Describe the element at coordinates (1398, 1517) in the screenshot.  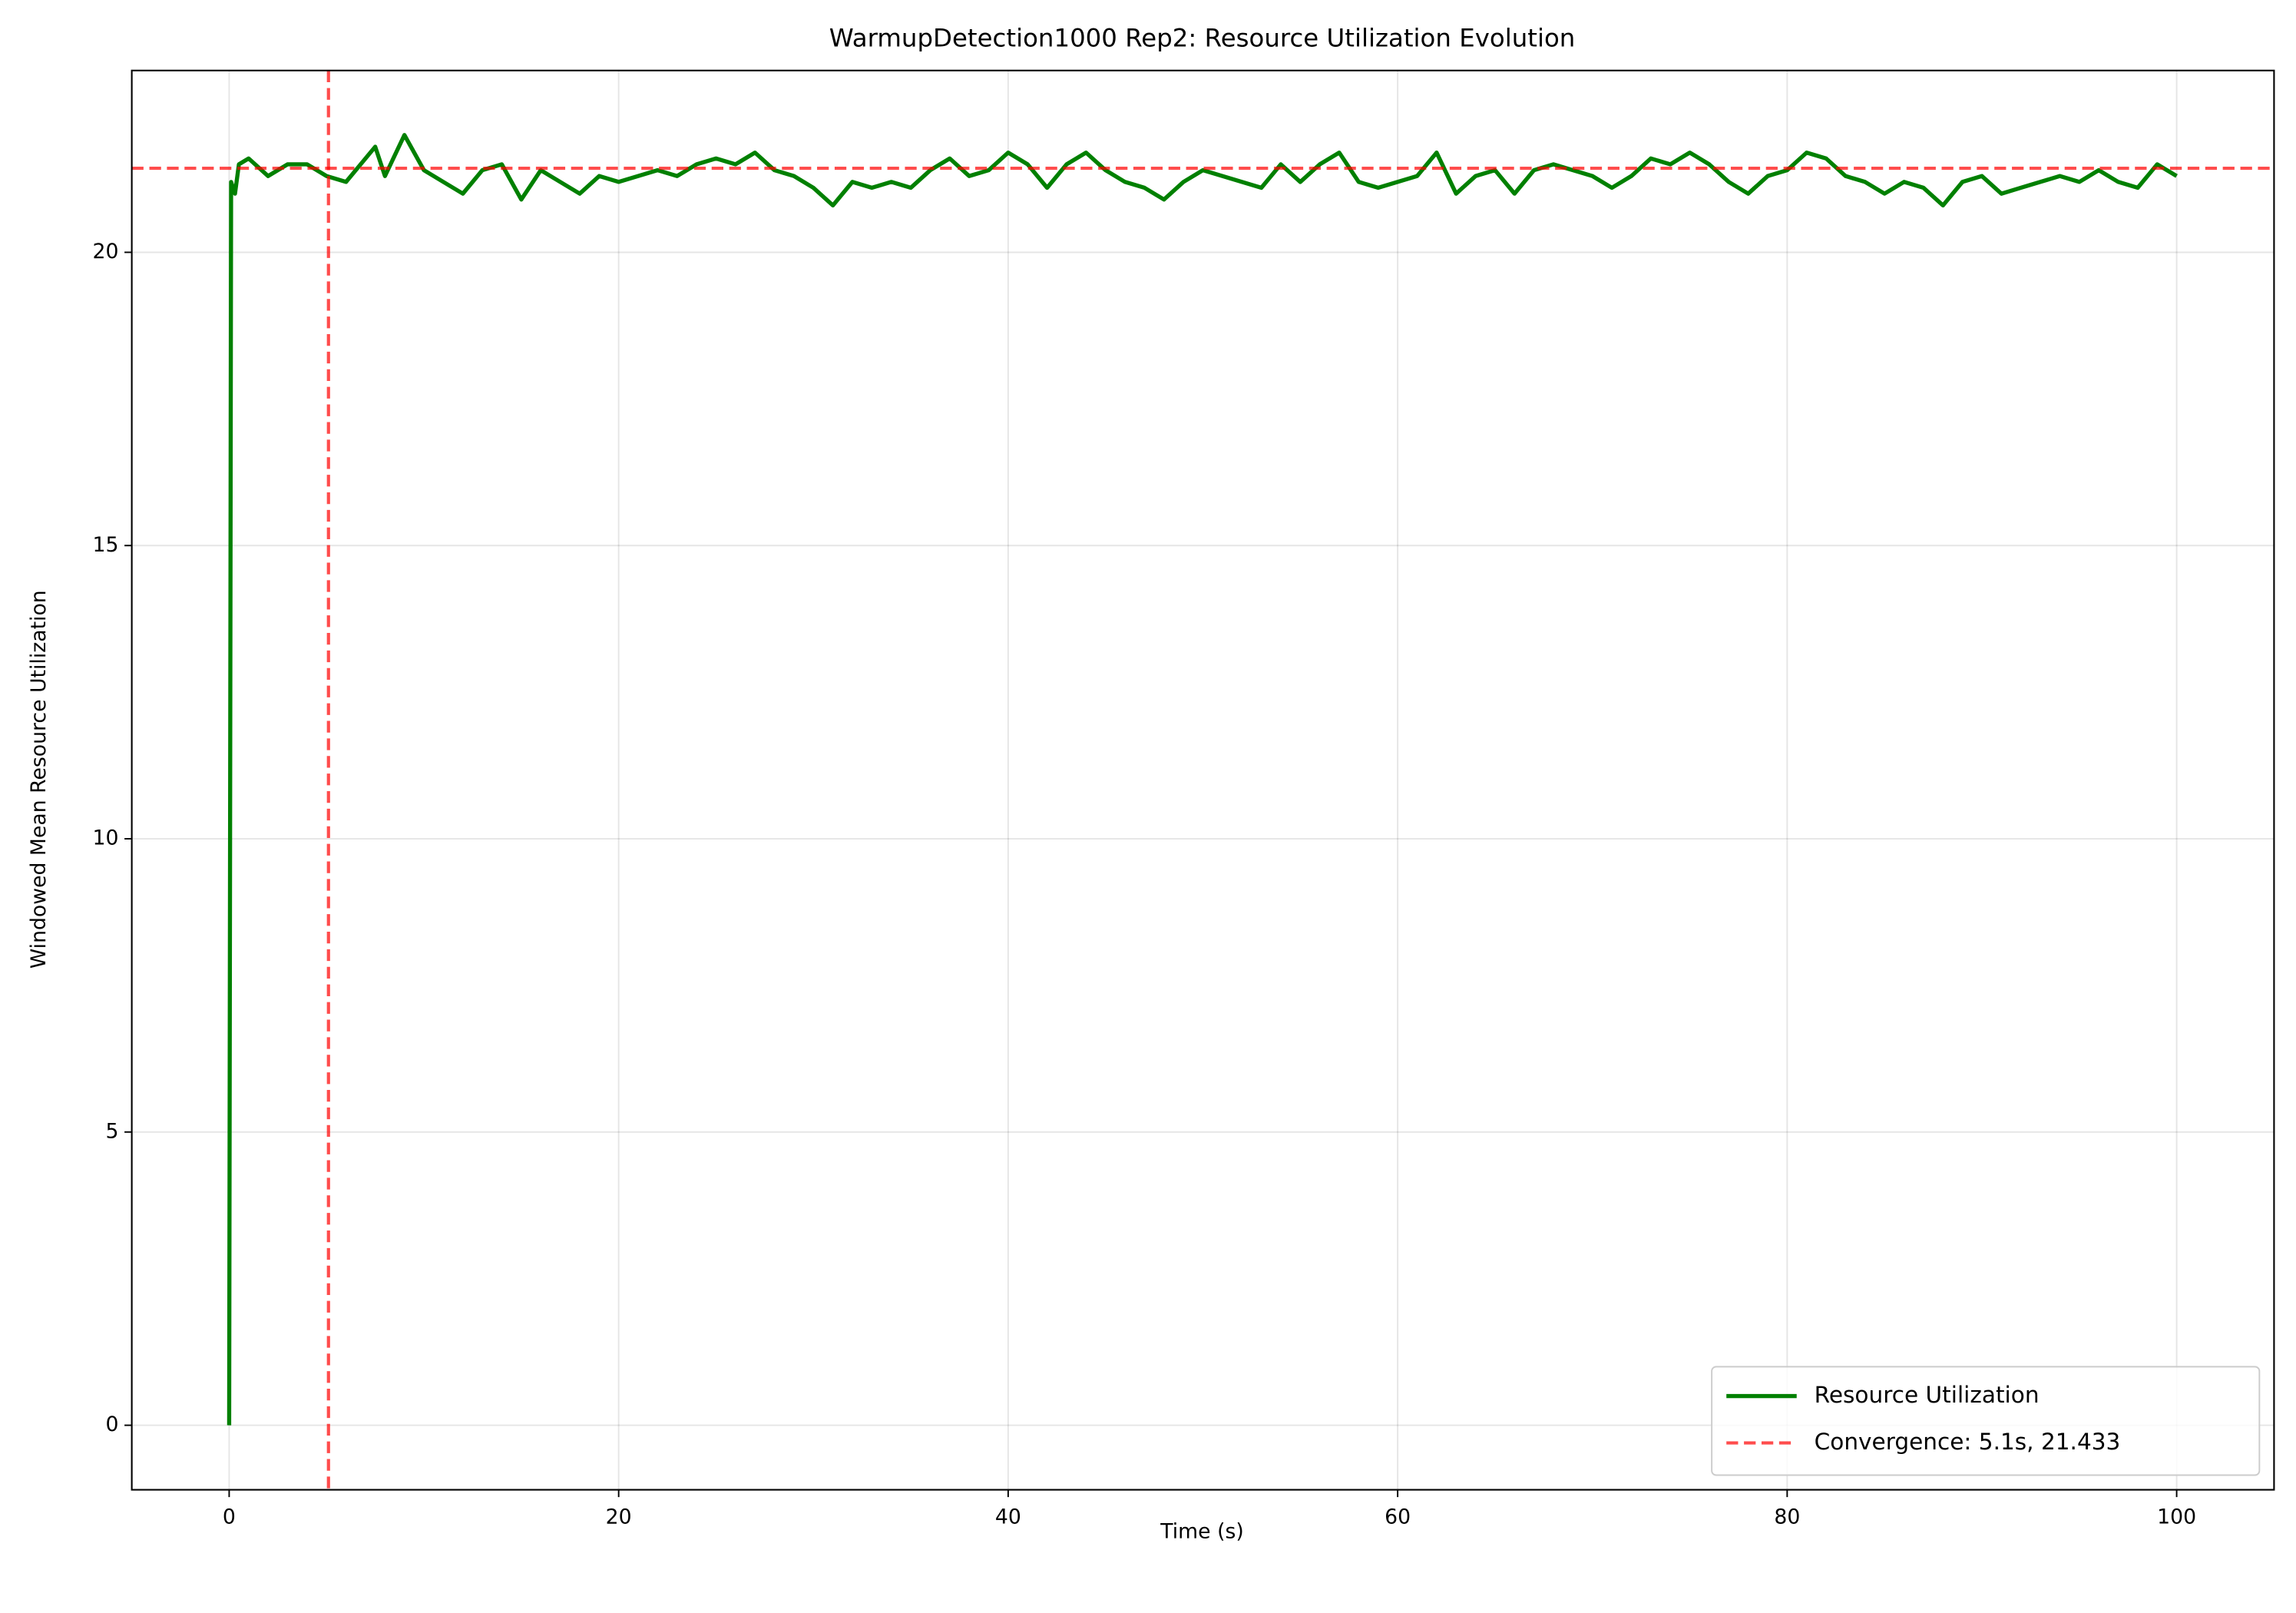
I see `x-tick-label: 60` at that location.